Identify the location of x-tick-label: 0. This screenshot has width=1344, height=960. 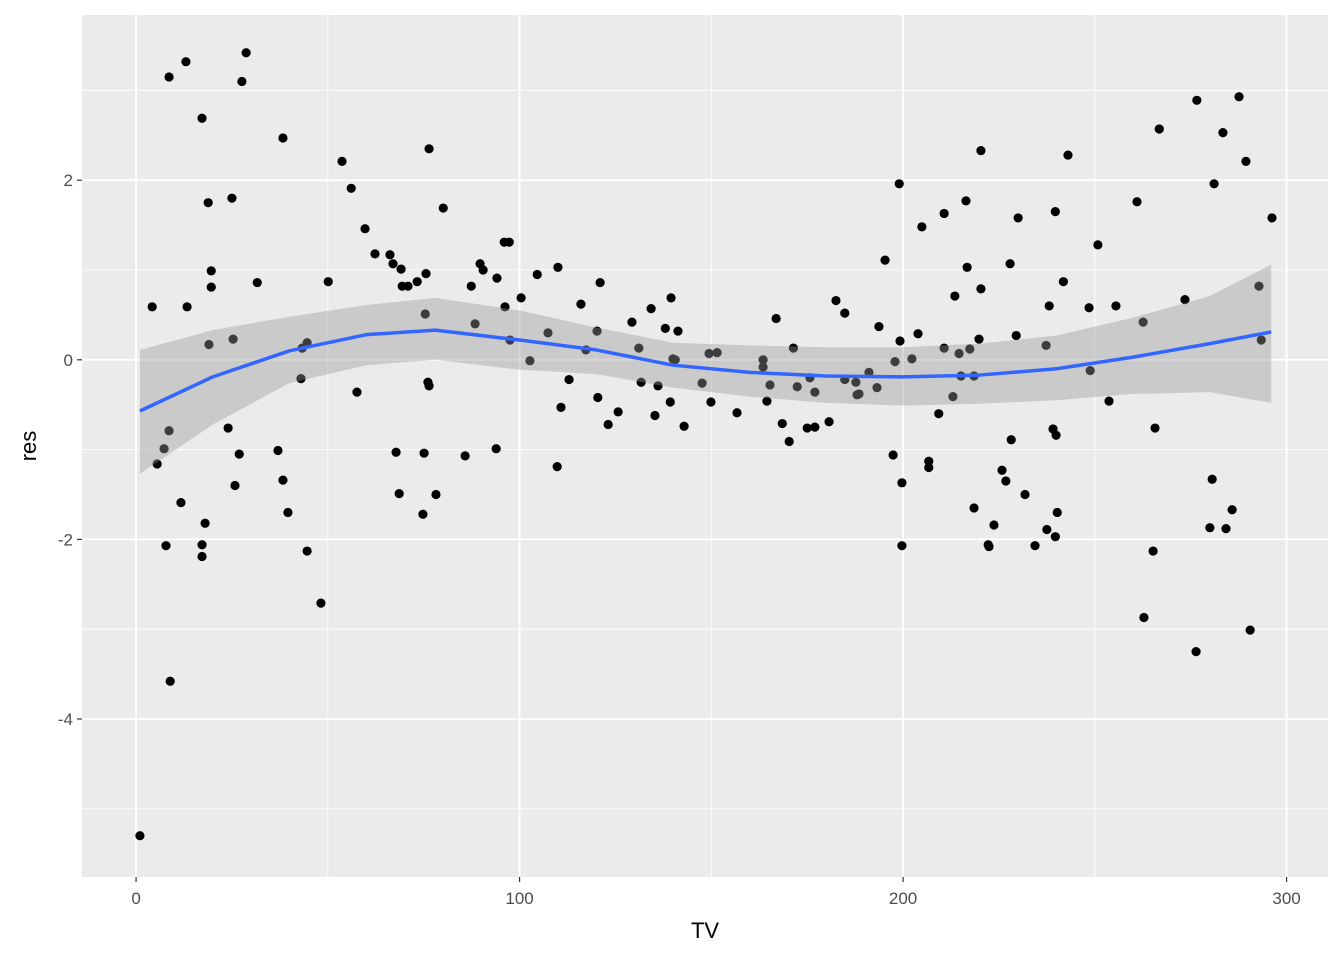
(135, 898).